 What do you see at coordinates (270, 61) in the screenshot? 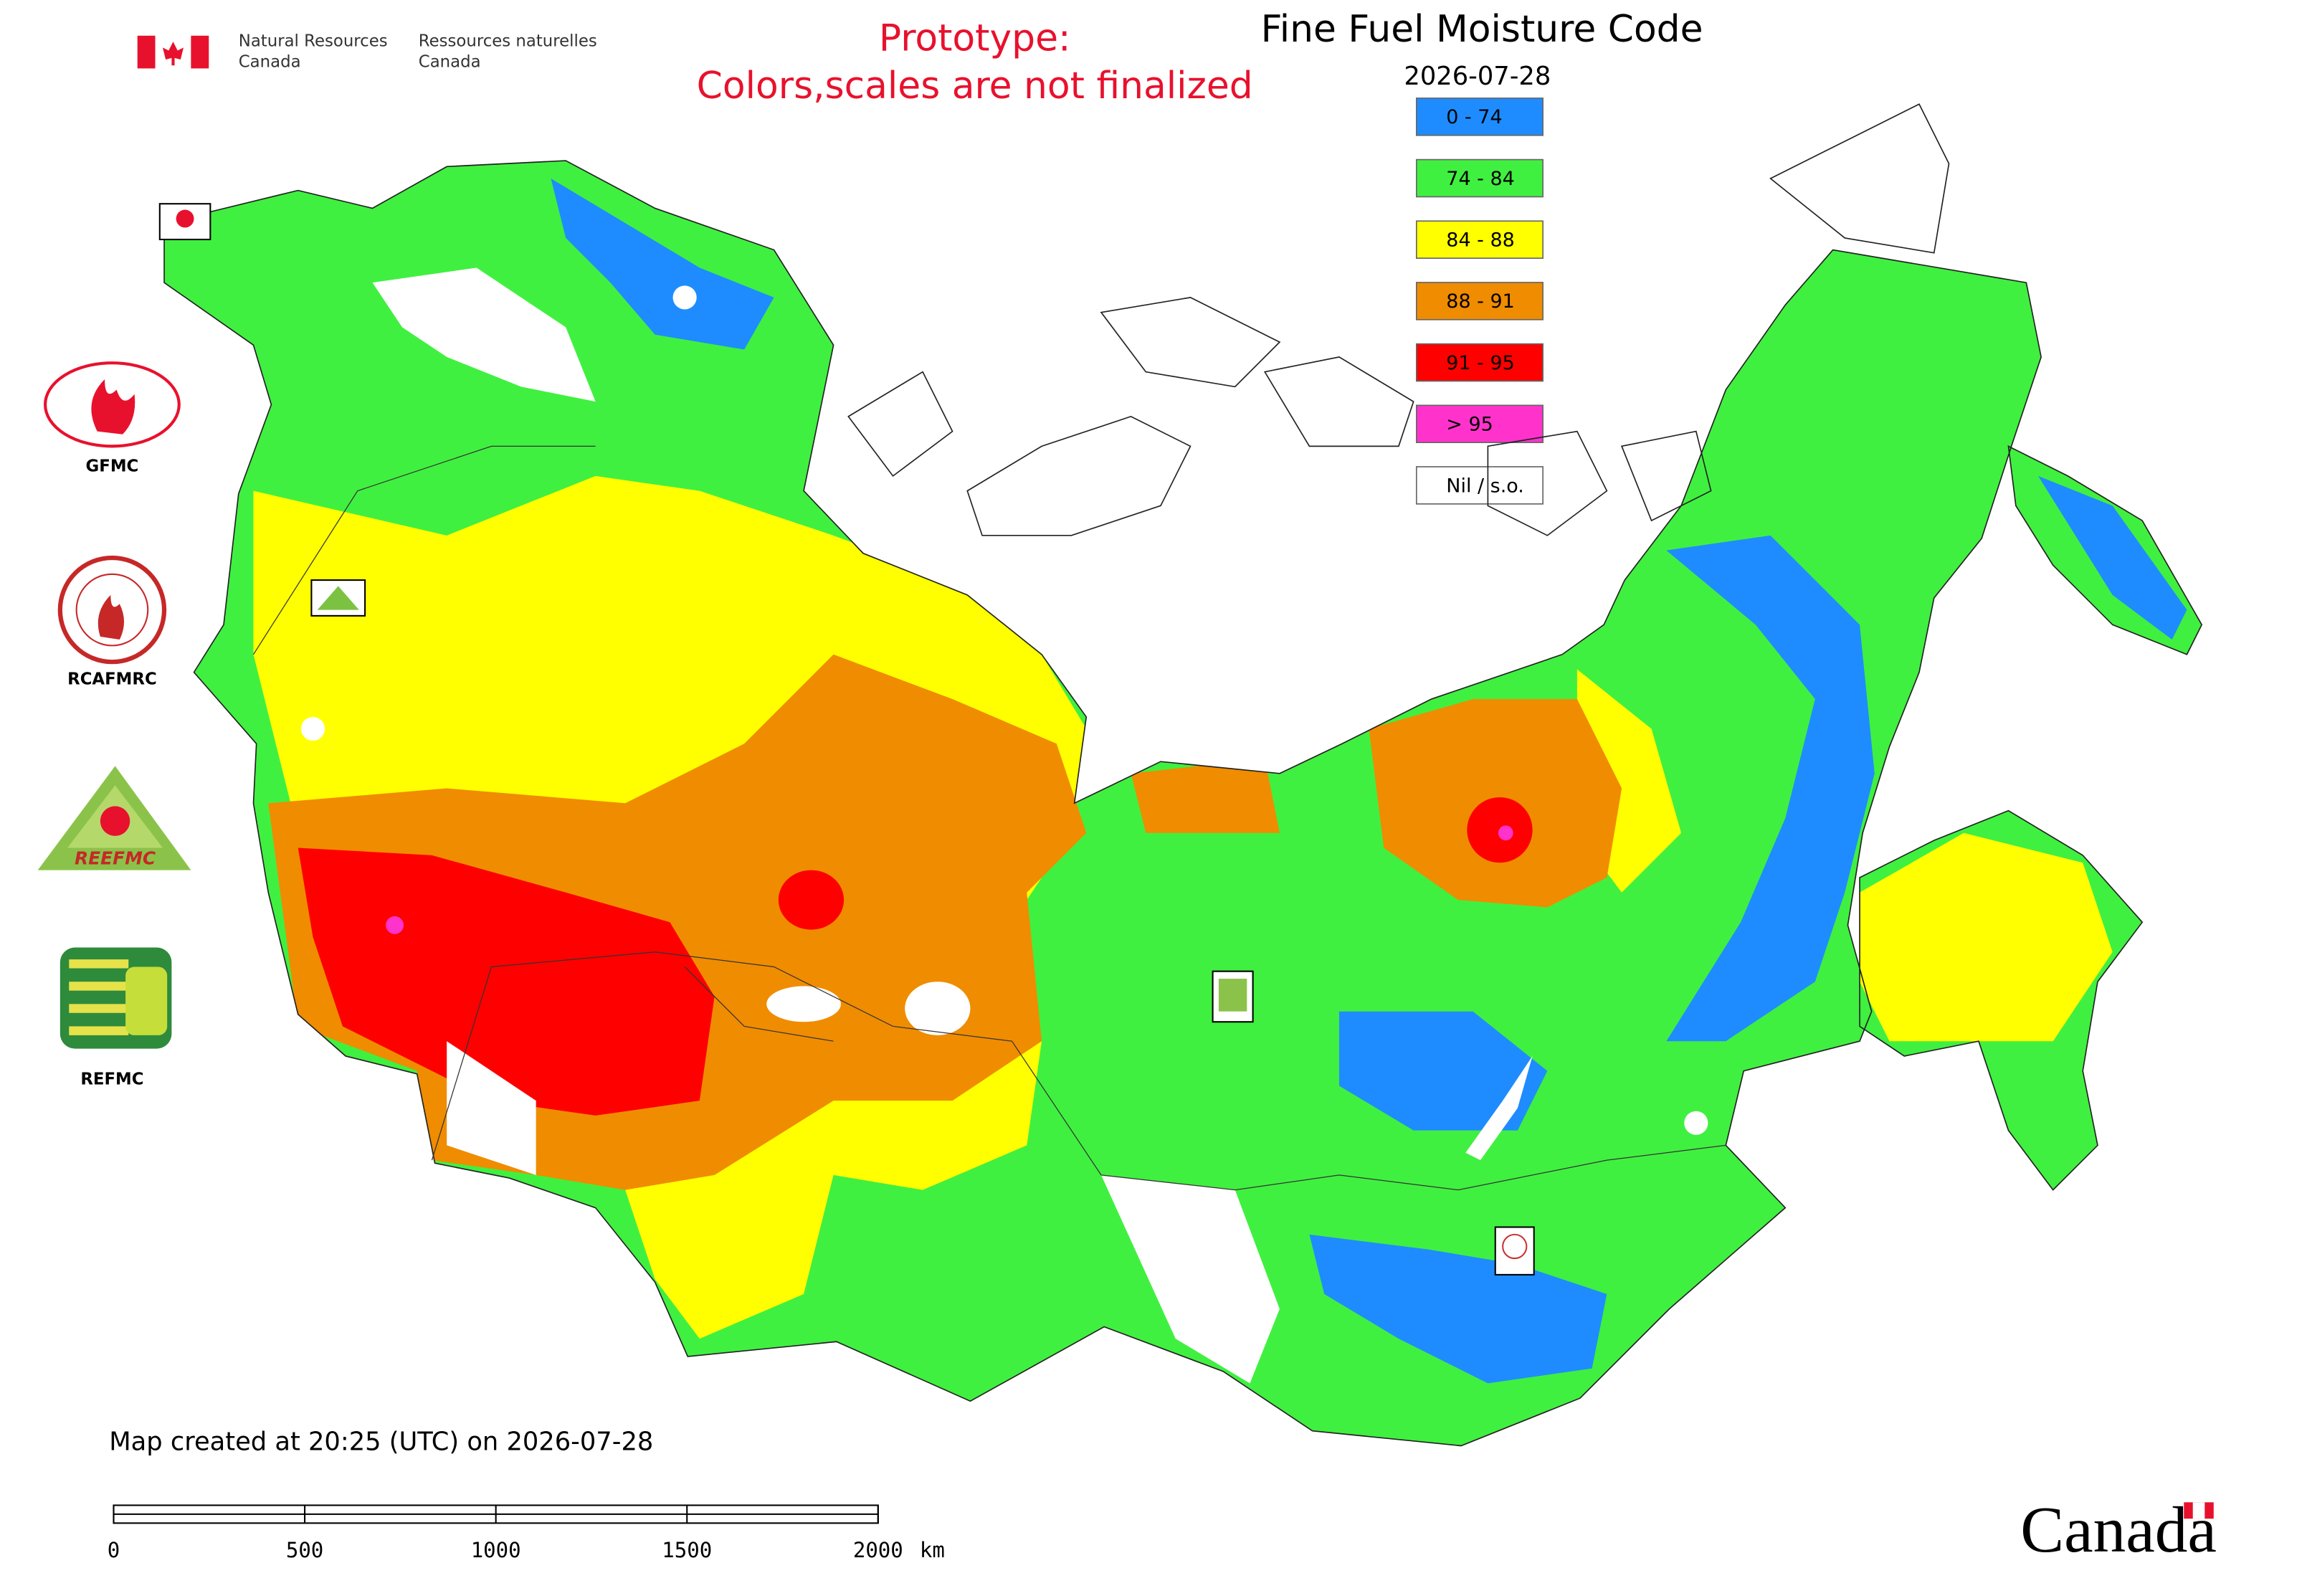
I see `agency-en: Canada` at bounding box center [270, 61].